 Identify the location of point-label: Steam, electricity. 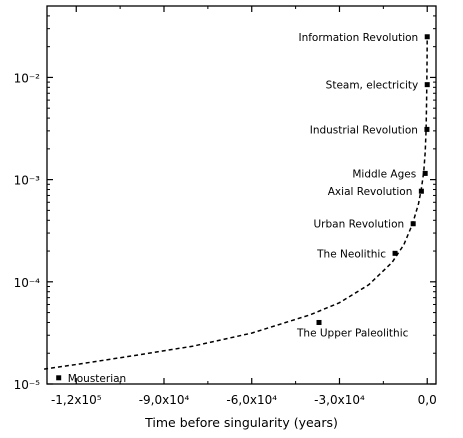
(372, 86).